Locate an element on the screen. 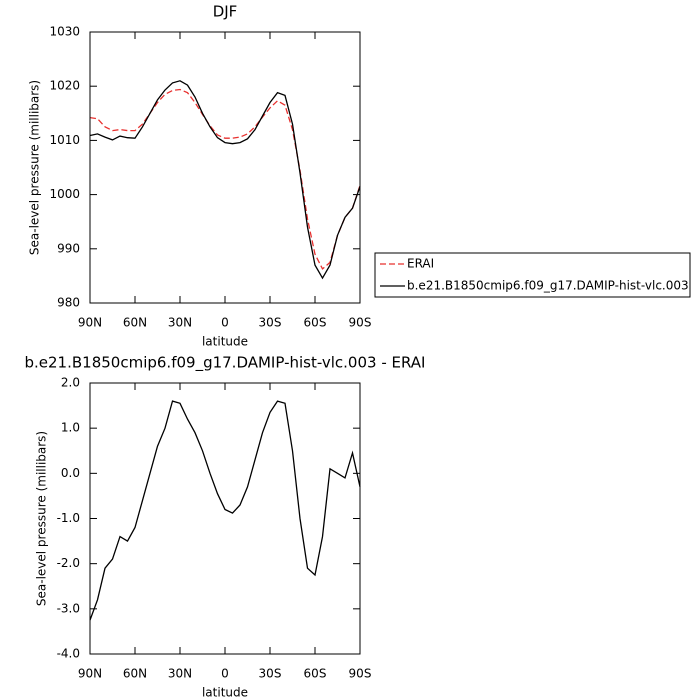  legend-label: ERAI is located at coordinates (420, 264).